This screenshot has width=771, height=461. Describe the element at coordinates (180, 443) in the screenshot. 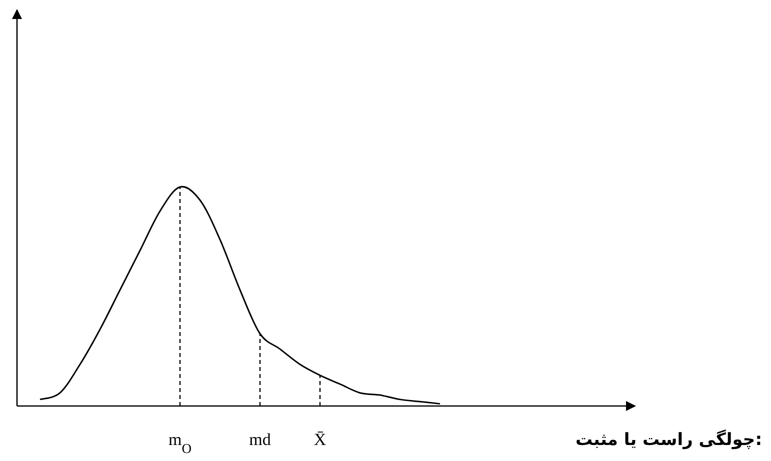

I see `x-tick-label: m$_{O}$` at that location.